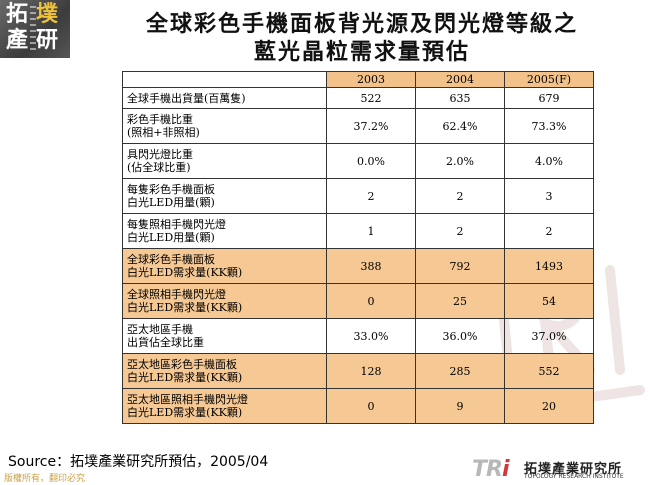 The width and height of the screenshot is (650, 485). I want to click on row-label: 全球照相手機閃光燈 白光LED需求量(KK顆), so click(224, 301).